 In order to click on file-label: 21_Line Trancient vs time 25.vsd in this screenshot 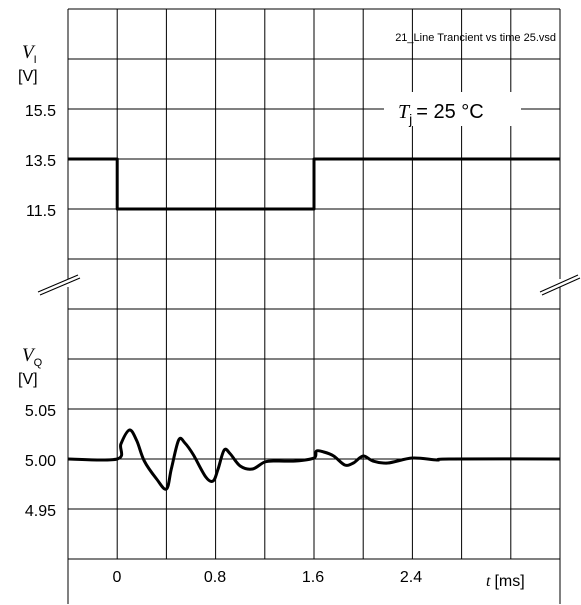, I will do `click(475, 38)`.